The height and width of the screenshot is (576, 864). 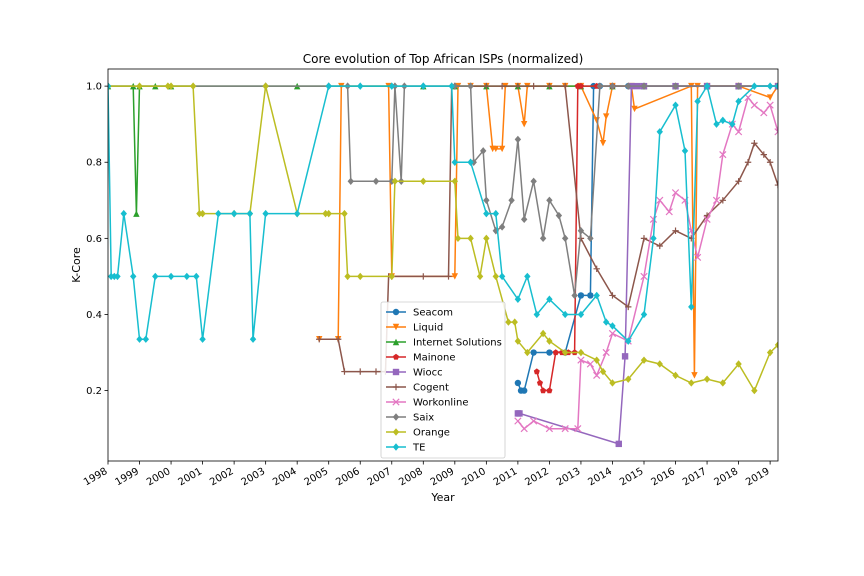 What do you see at coordinates (427, 403) in the screenshot?
I see `legend-item: Workonline` at bounding box center [427, 403].